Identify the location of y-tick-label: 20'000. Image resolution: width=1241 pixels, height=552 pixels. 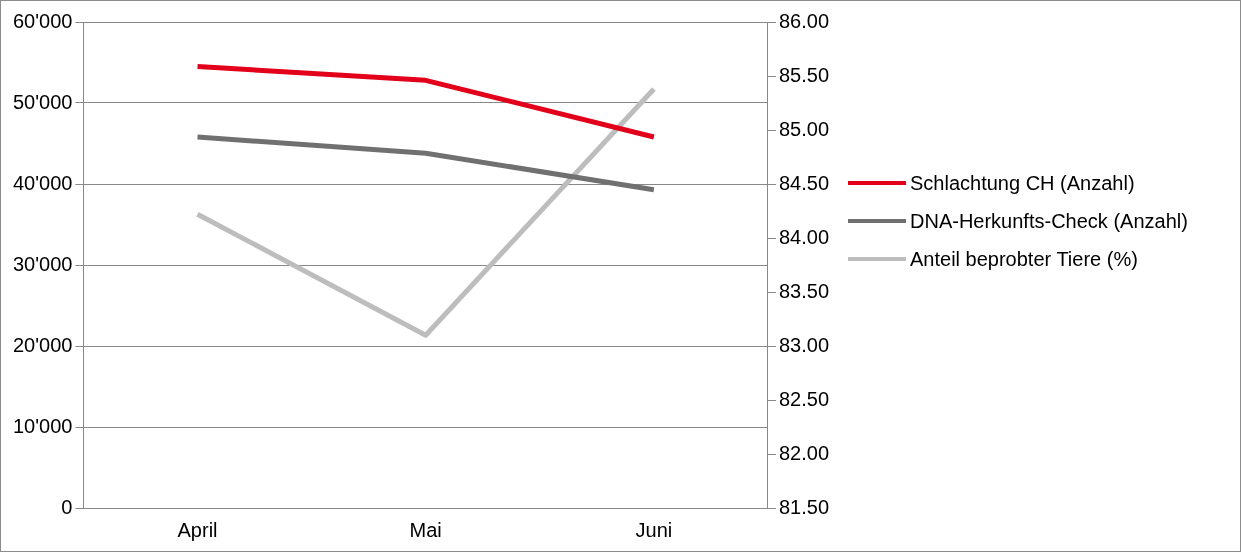
(43, 344).